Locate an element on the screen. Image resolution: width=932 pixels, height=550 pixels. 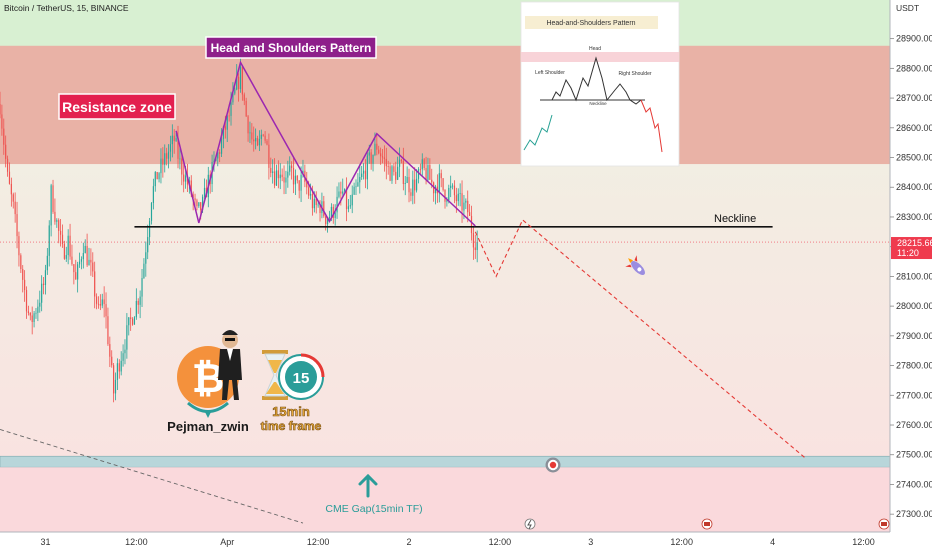
resistance-label: Resistance zone is located at coordinates (117, 107).